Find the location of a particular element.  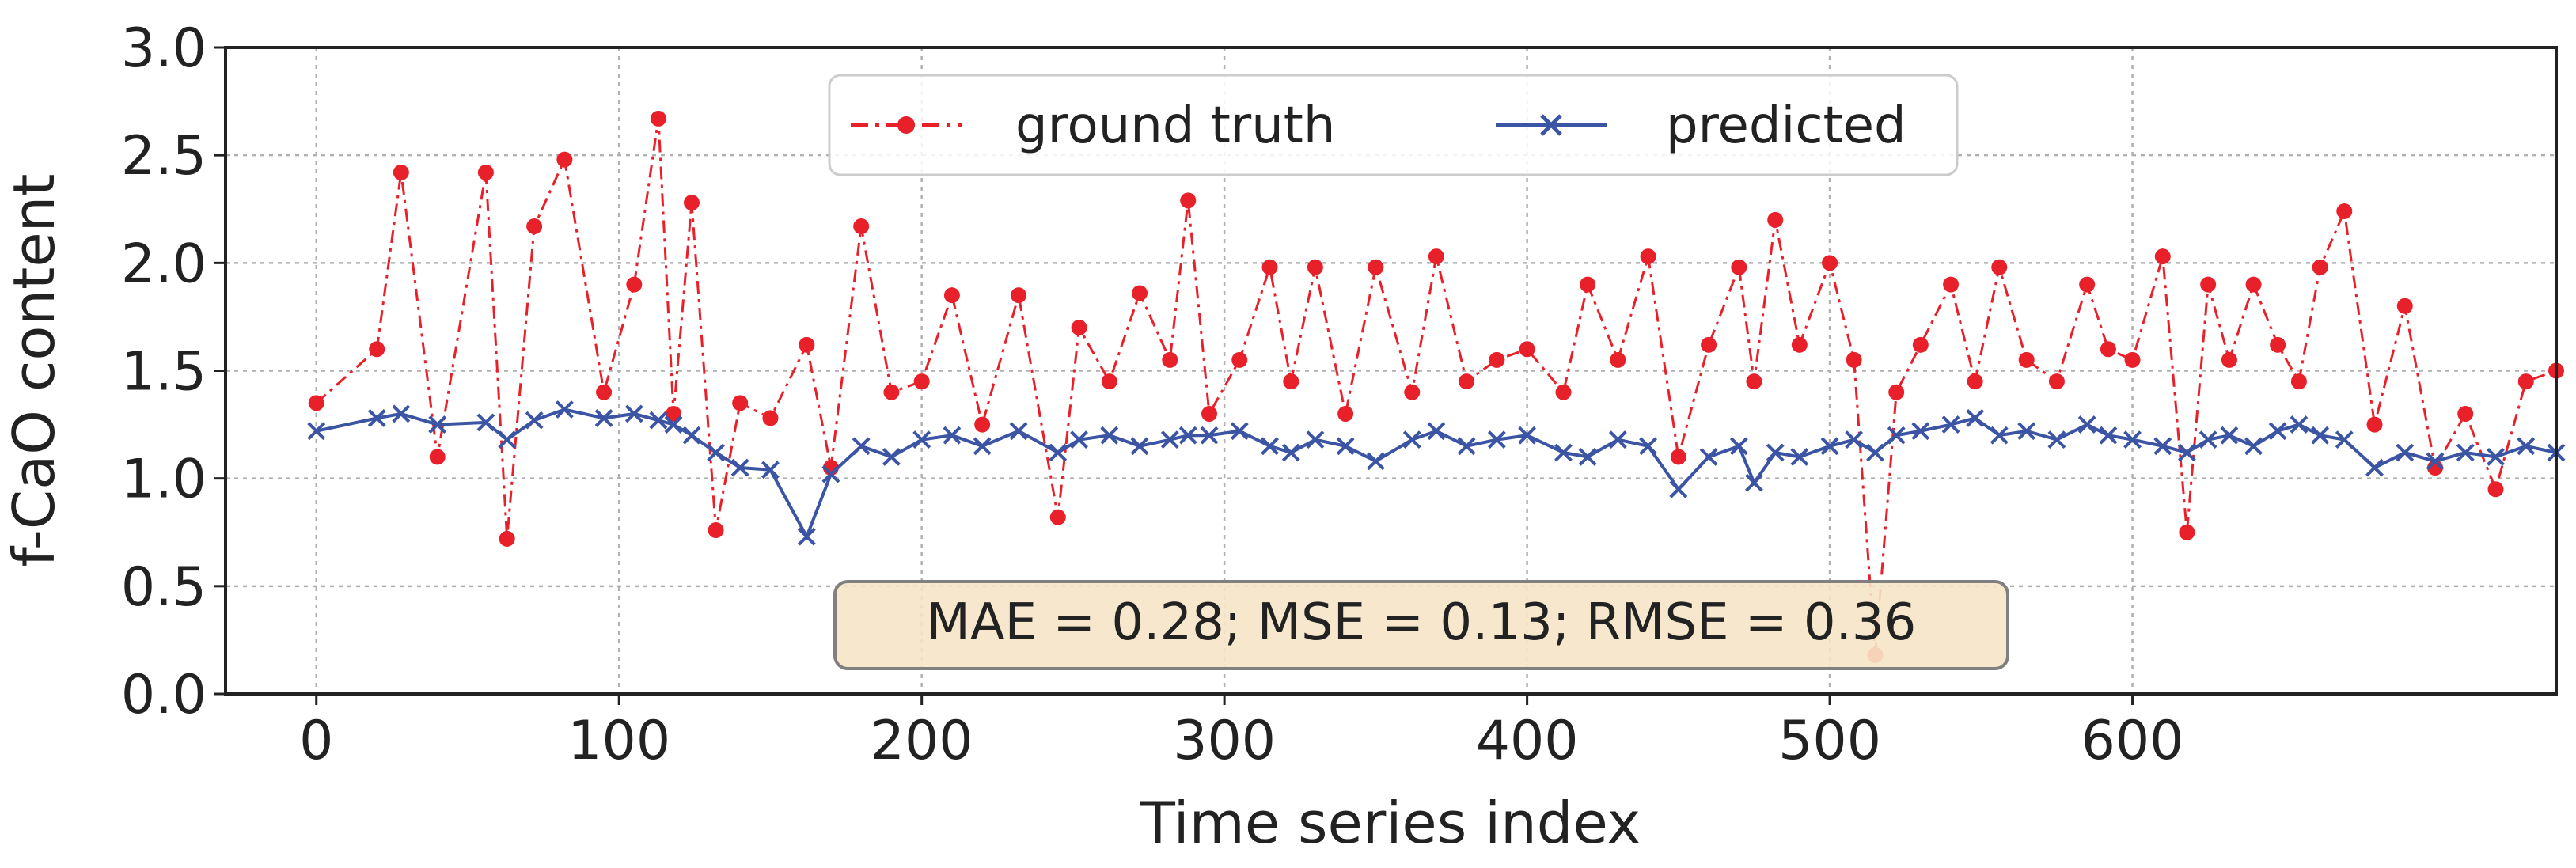

legend-predicted-marker is located at coordinates (1551, 125).